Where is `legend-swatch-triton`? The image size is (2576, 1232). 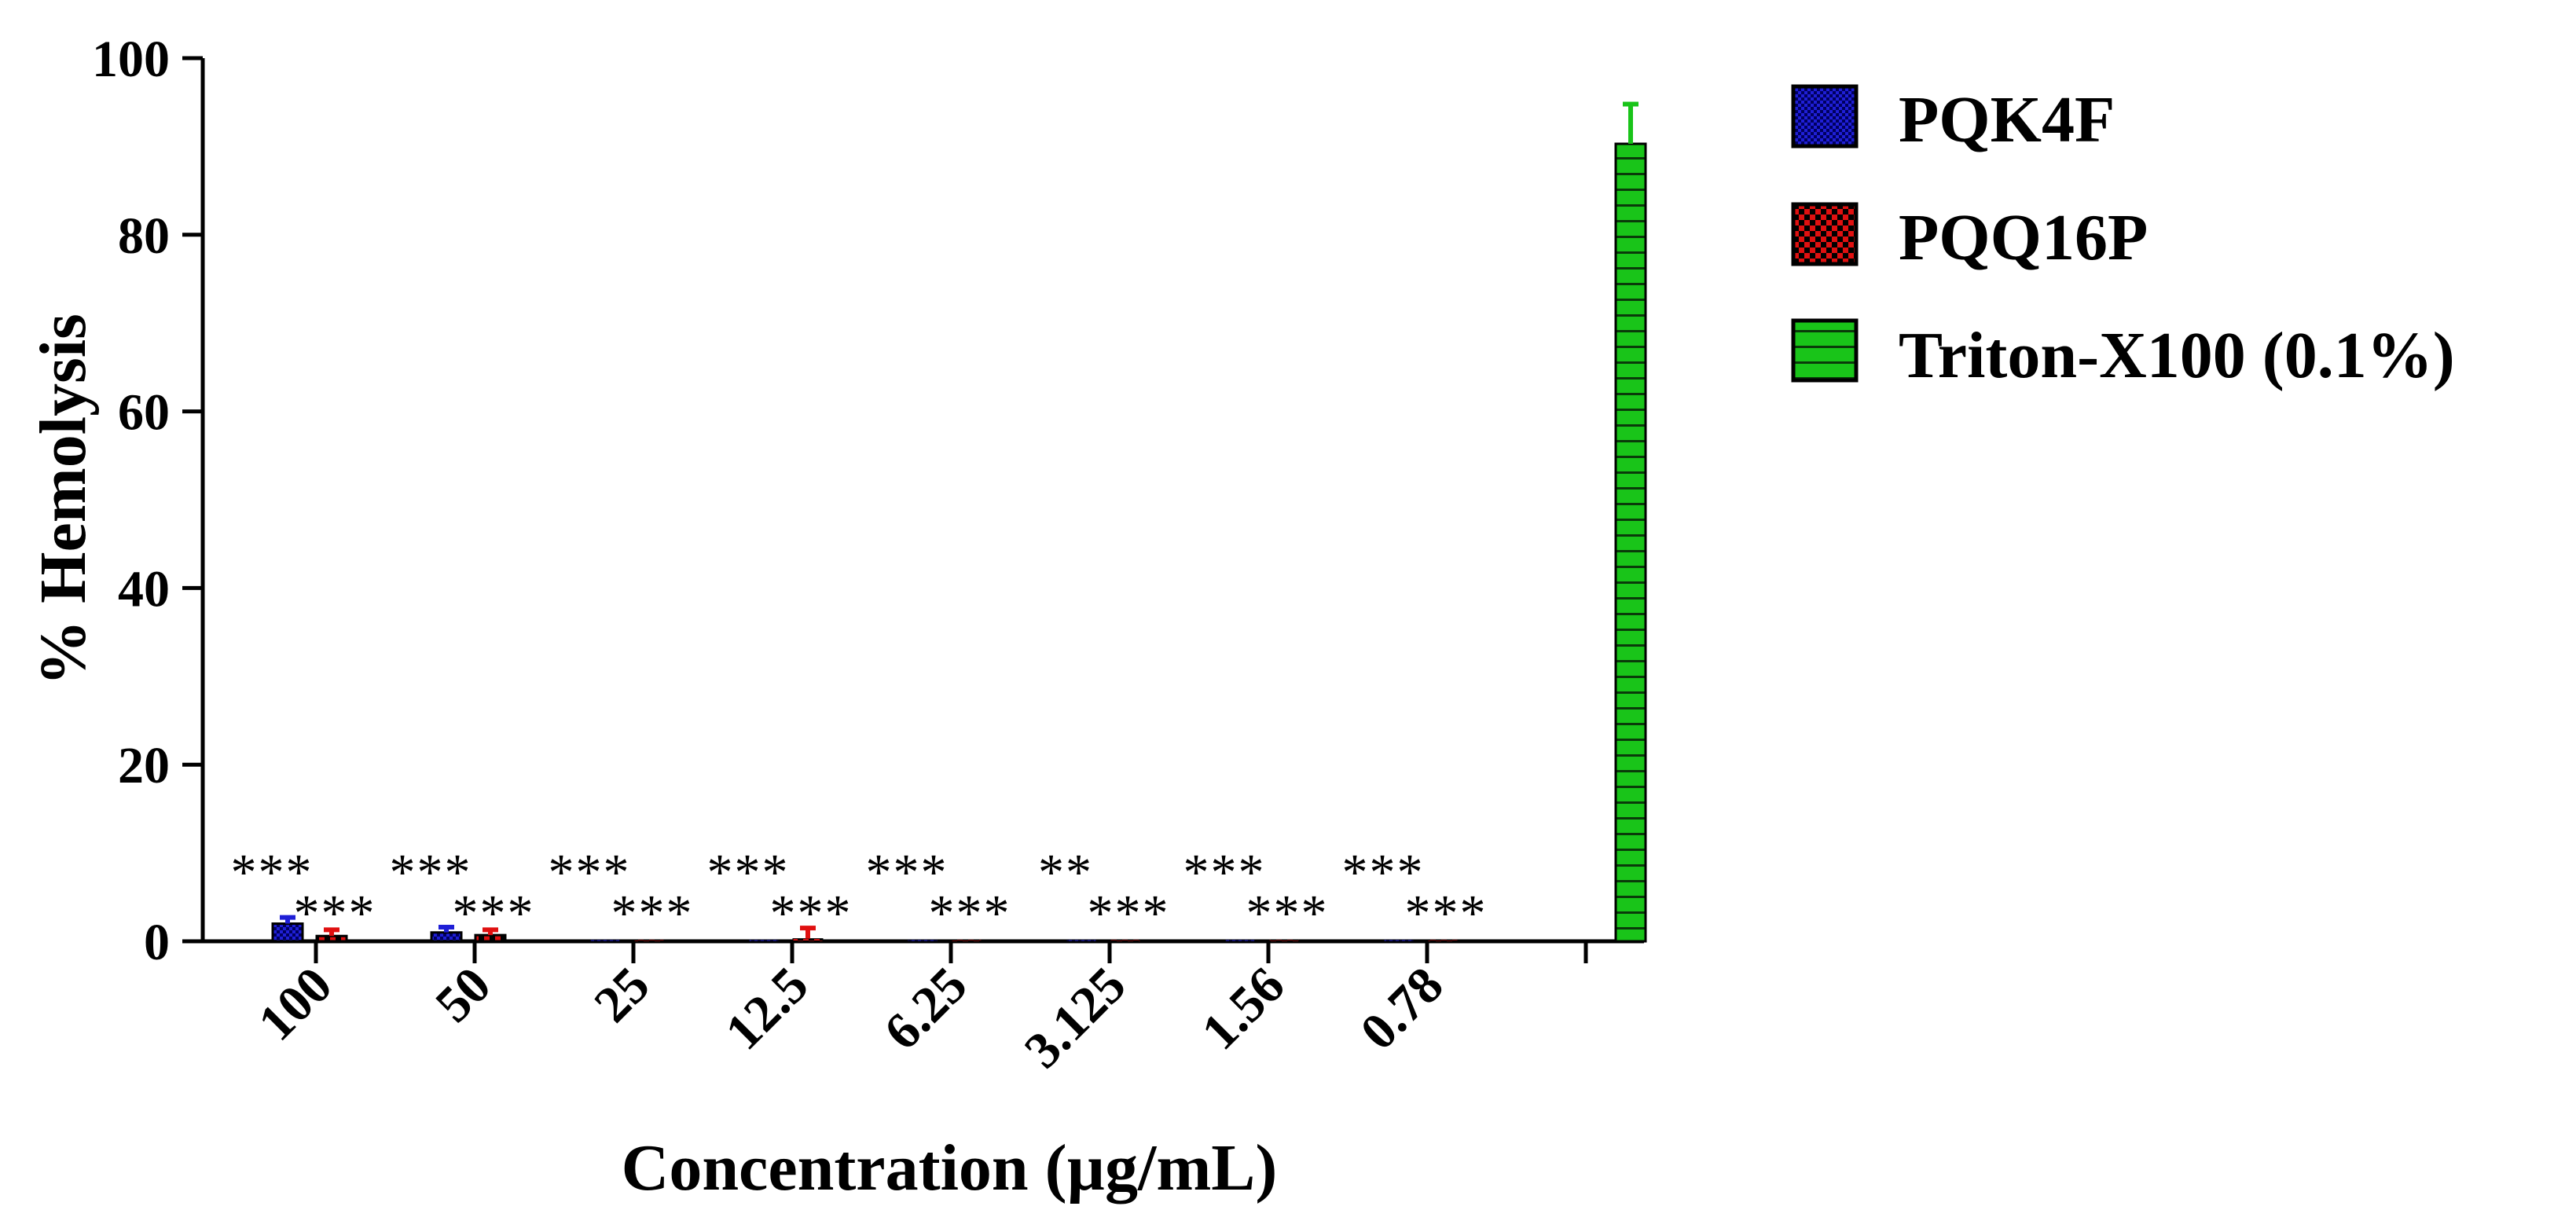 legend-swatch-triton is located at coordinates (1825, 350).